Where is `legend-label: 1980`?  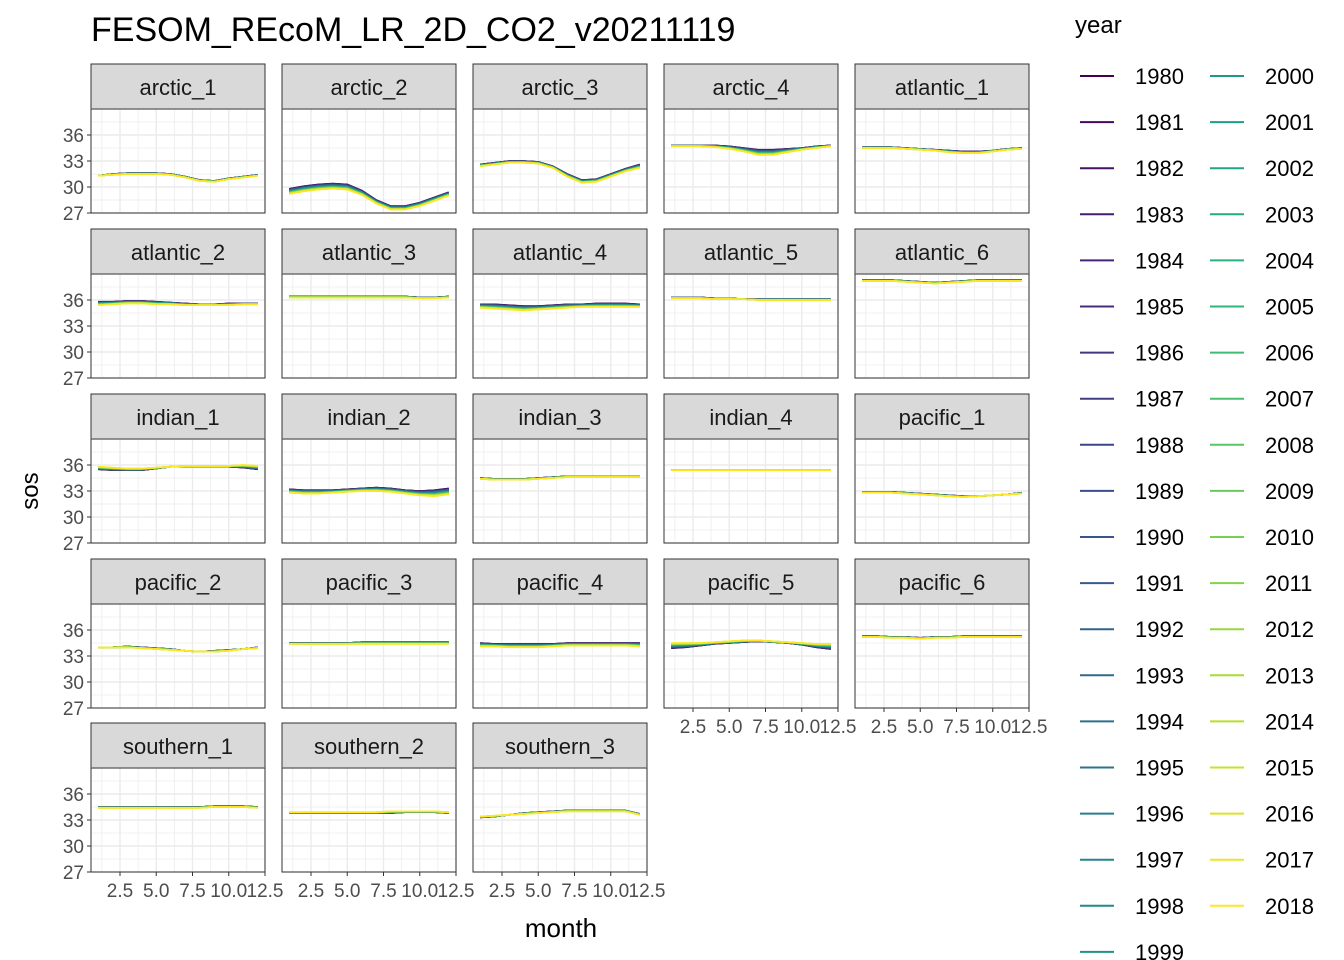
legend-label: 1980 is located at coordinates (1159, 76).